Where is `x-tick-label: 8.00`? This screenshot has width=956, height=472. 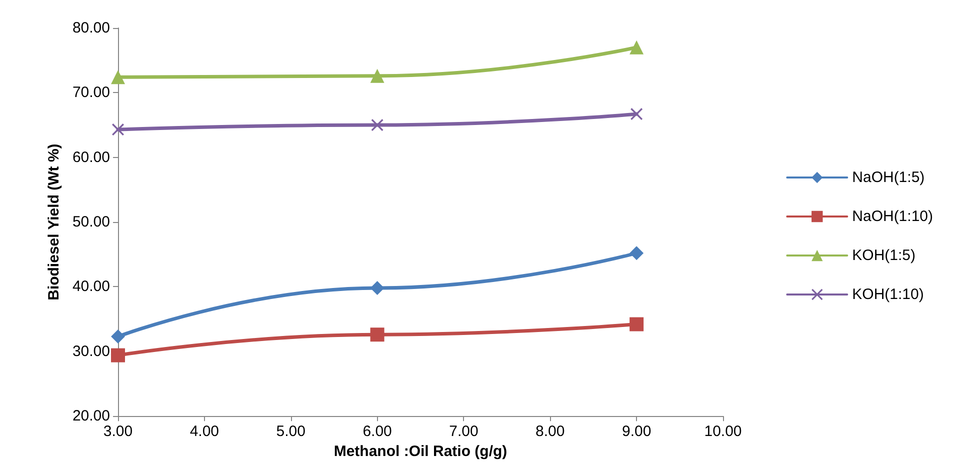
x-tick-label: 8.00 is located at coordinates (550, 431).